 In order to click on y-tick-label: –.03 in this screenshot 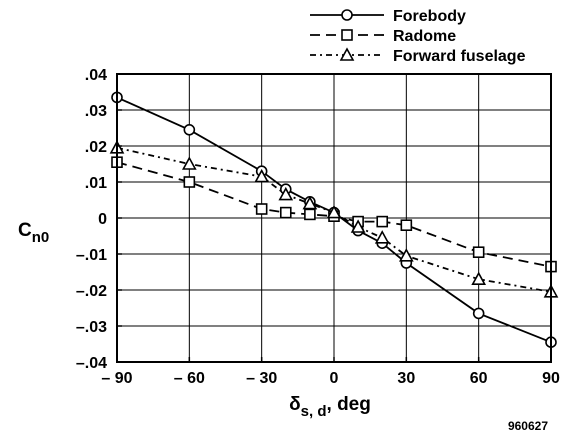, I will do `click(91, 327)`.